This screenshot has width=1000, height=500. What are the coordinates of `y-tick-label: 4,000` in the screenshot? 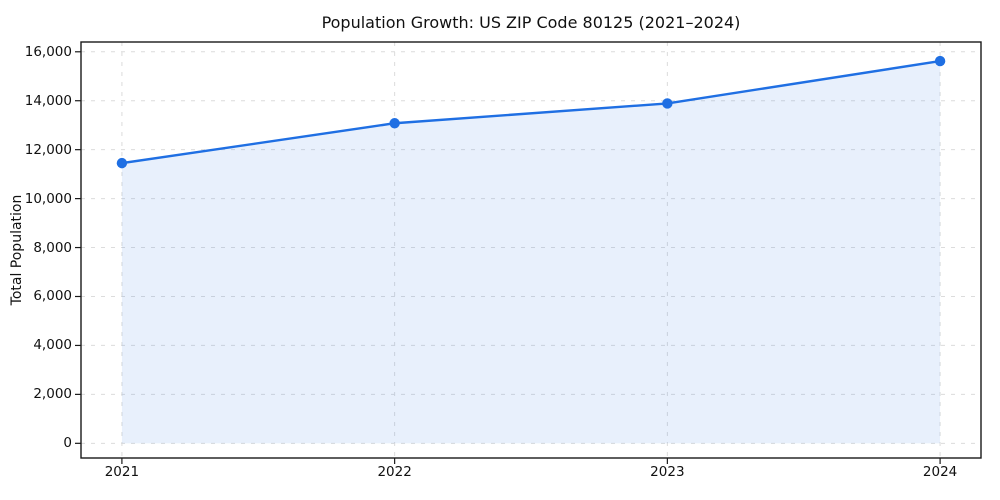 It's located at (52, 345).